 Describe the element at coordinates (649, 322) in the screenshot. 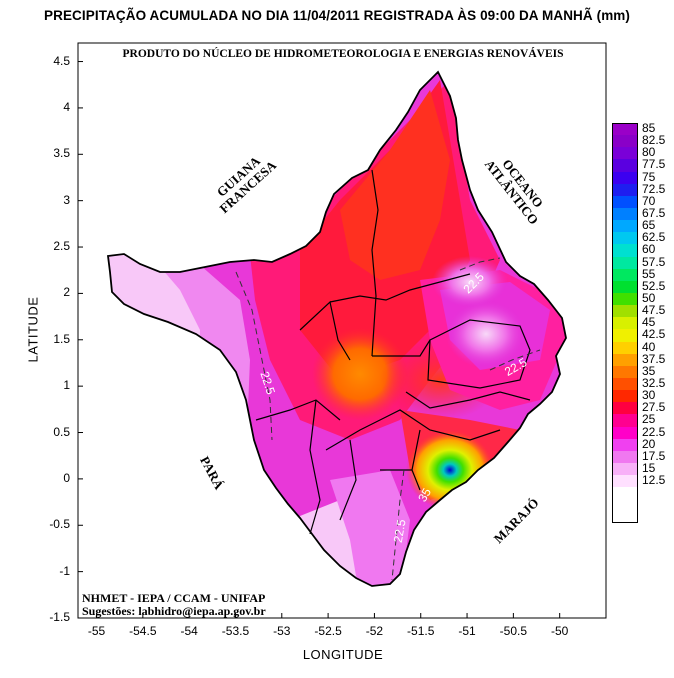

I see `legend-label: 45` at that location.